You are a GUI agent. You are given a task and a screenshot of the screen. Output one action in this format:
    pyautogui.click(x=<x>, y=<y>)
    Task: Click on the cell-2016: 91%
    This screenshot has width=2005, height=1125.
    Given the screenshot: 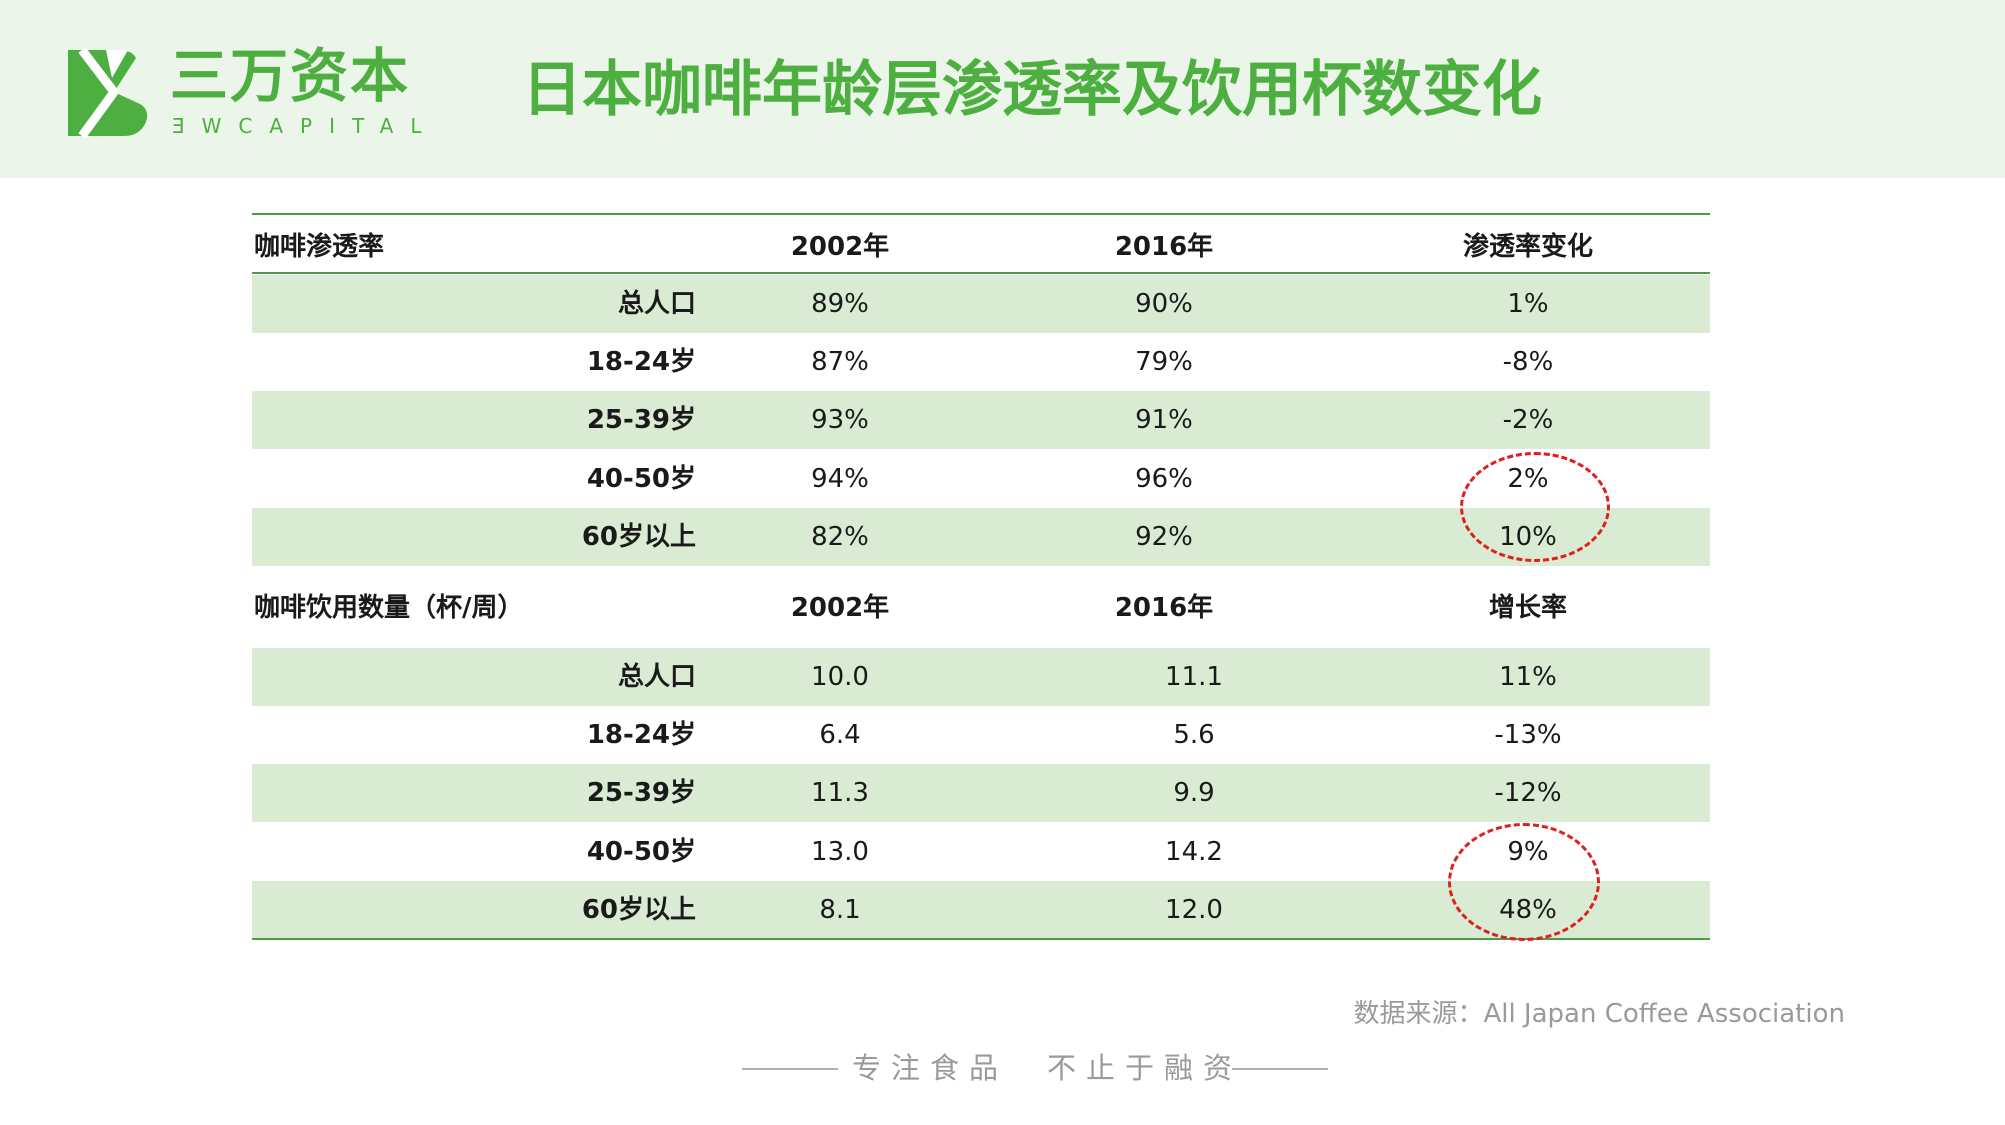 What is the action you would take?
    pyautogui.click(x=1164, y=420)
    